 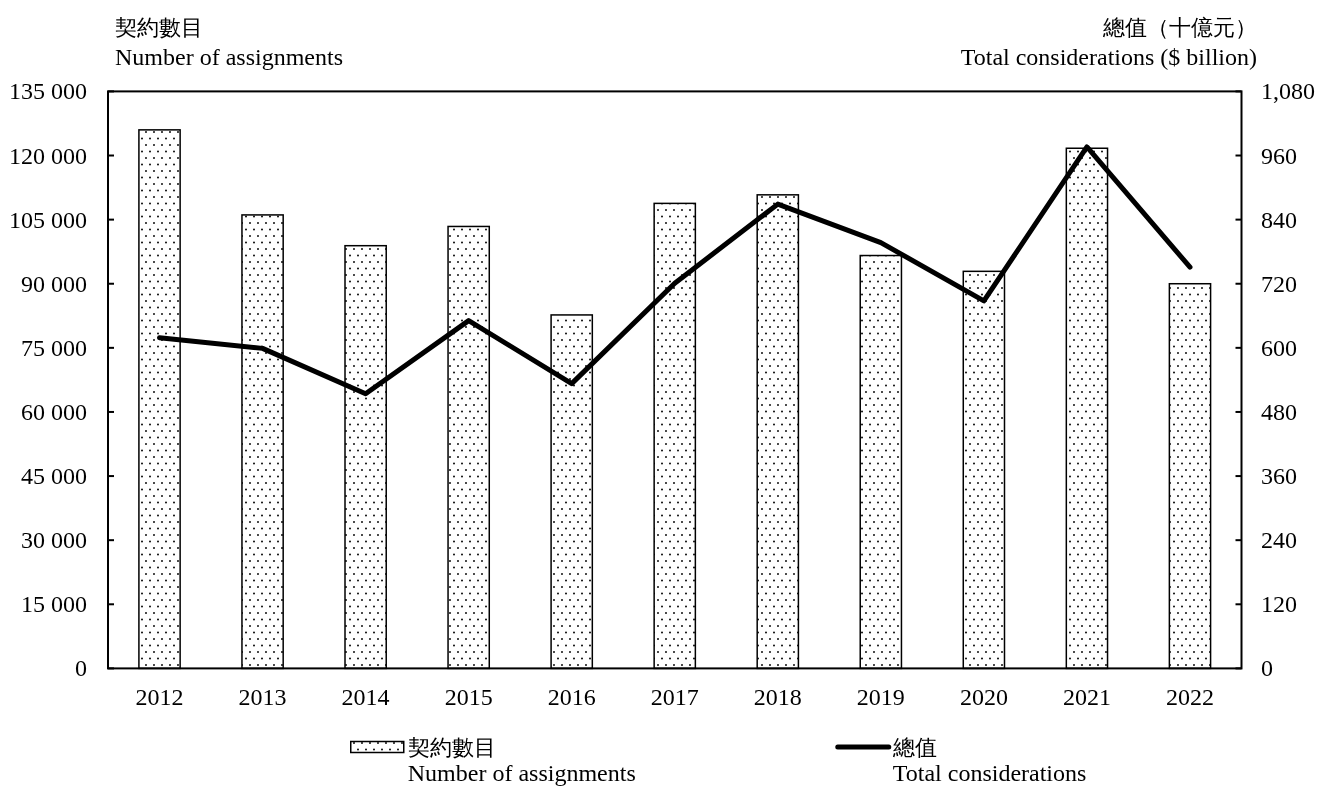 I want to click on y-tick-label: 30 000, so click(x=54, y=540).